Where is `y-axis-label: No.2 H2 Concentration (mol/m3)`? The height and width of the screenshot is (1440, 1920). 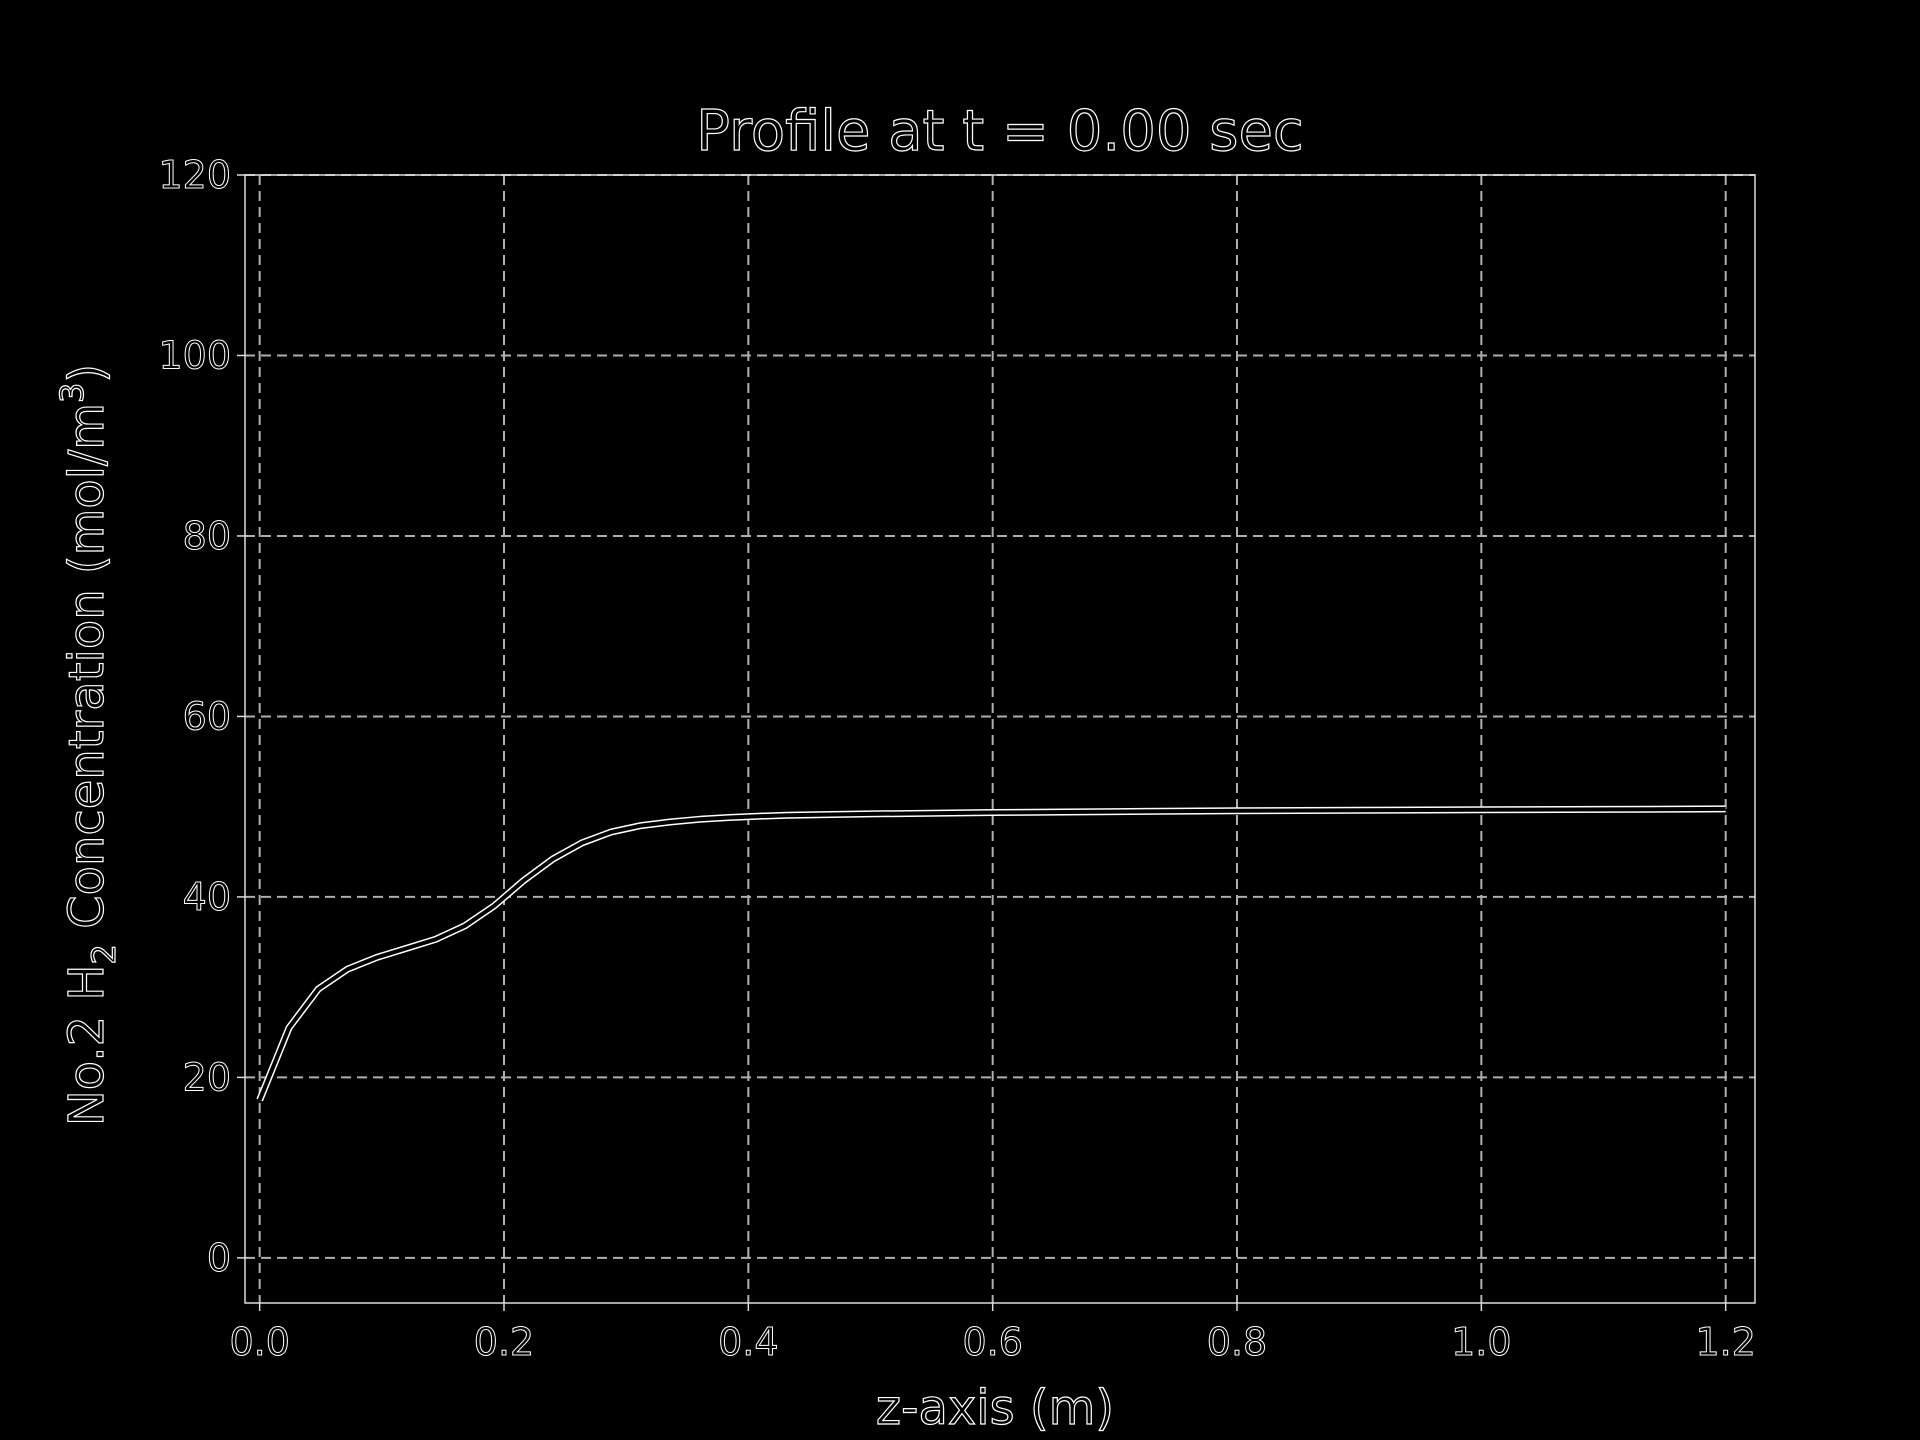 y-axis-label: No.2 H2 Concentration (mol/m3) is located at coordinates (88, 745).